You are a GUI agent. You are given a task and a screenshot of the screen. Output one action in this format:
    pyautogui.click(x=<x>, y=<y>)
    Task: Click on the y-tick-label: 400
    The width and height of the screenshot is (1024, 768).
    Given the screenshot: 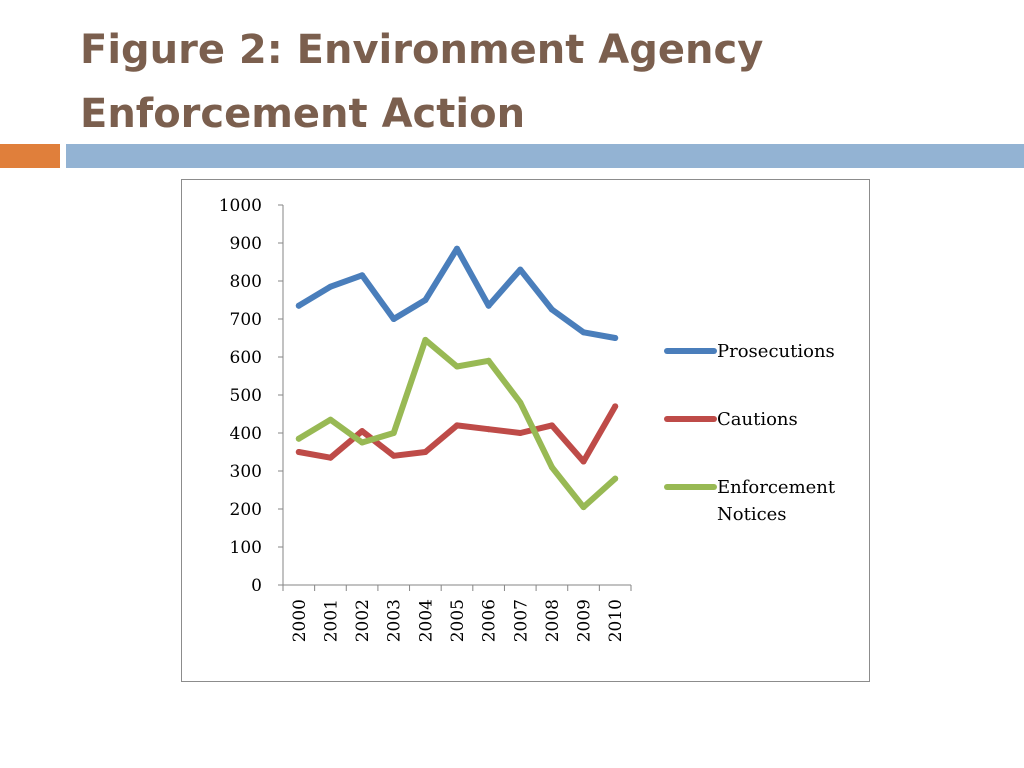 What is the action you would take?
    pyautogui.click(x=246, y=434)
    